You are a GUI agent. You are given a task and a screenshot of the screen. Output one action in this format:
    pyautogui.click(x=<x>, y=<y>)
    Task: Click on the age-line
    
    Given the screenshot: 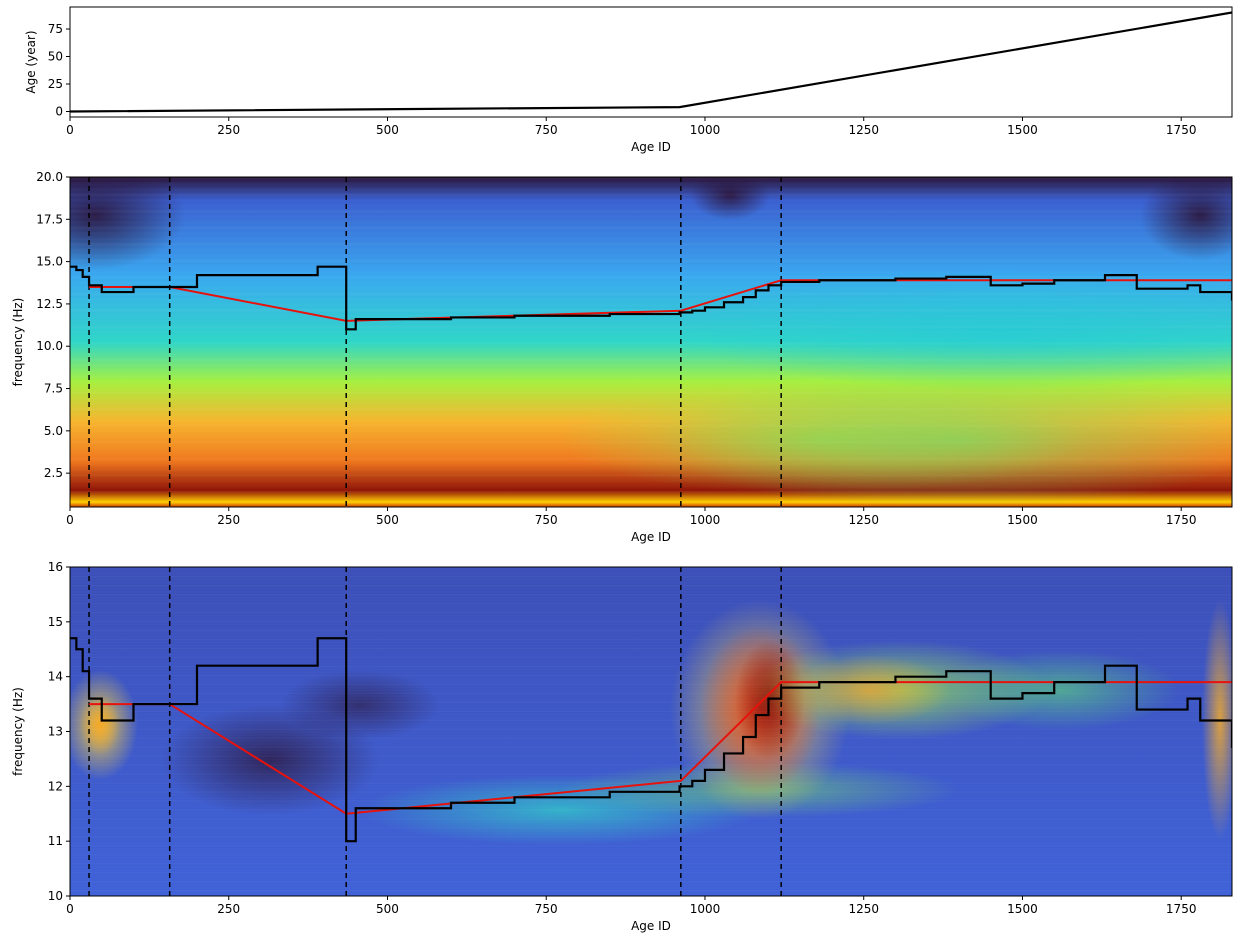 What is the action you would take?
    pyautogui.click(x=651, y=62)
    